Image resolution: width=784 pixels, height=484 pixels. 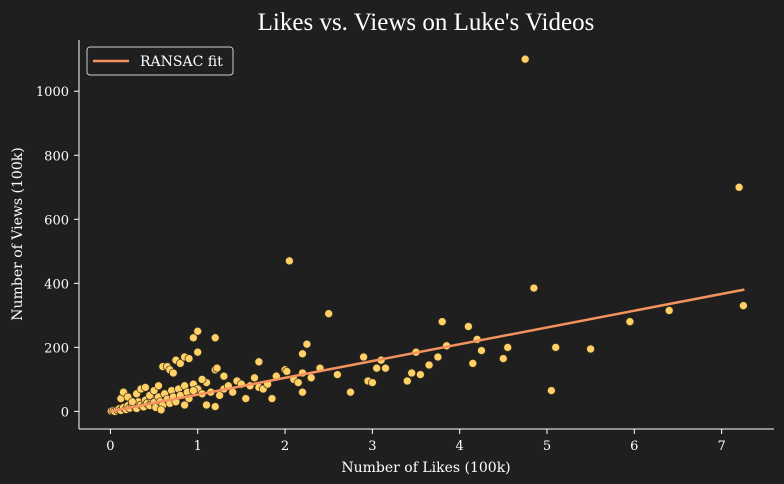 What do you see at coordinates (547, 446) in the screenshot?
I see `x-tick-label: 5` at bounding box center [547, 446].